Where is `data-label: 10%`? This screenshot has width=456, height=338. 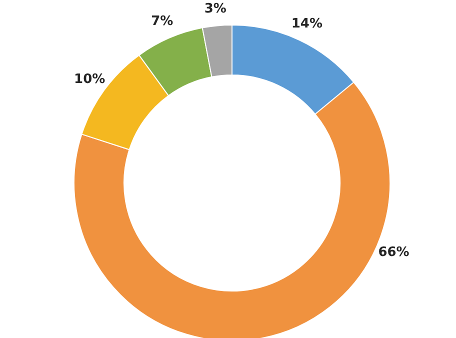
data-label: 10% is located at coordinates (90, 80).